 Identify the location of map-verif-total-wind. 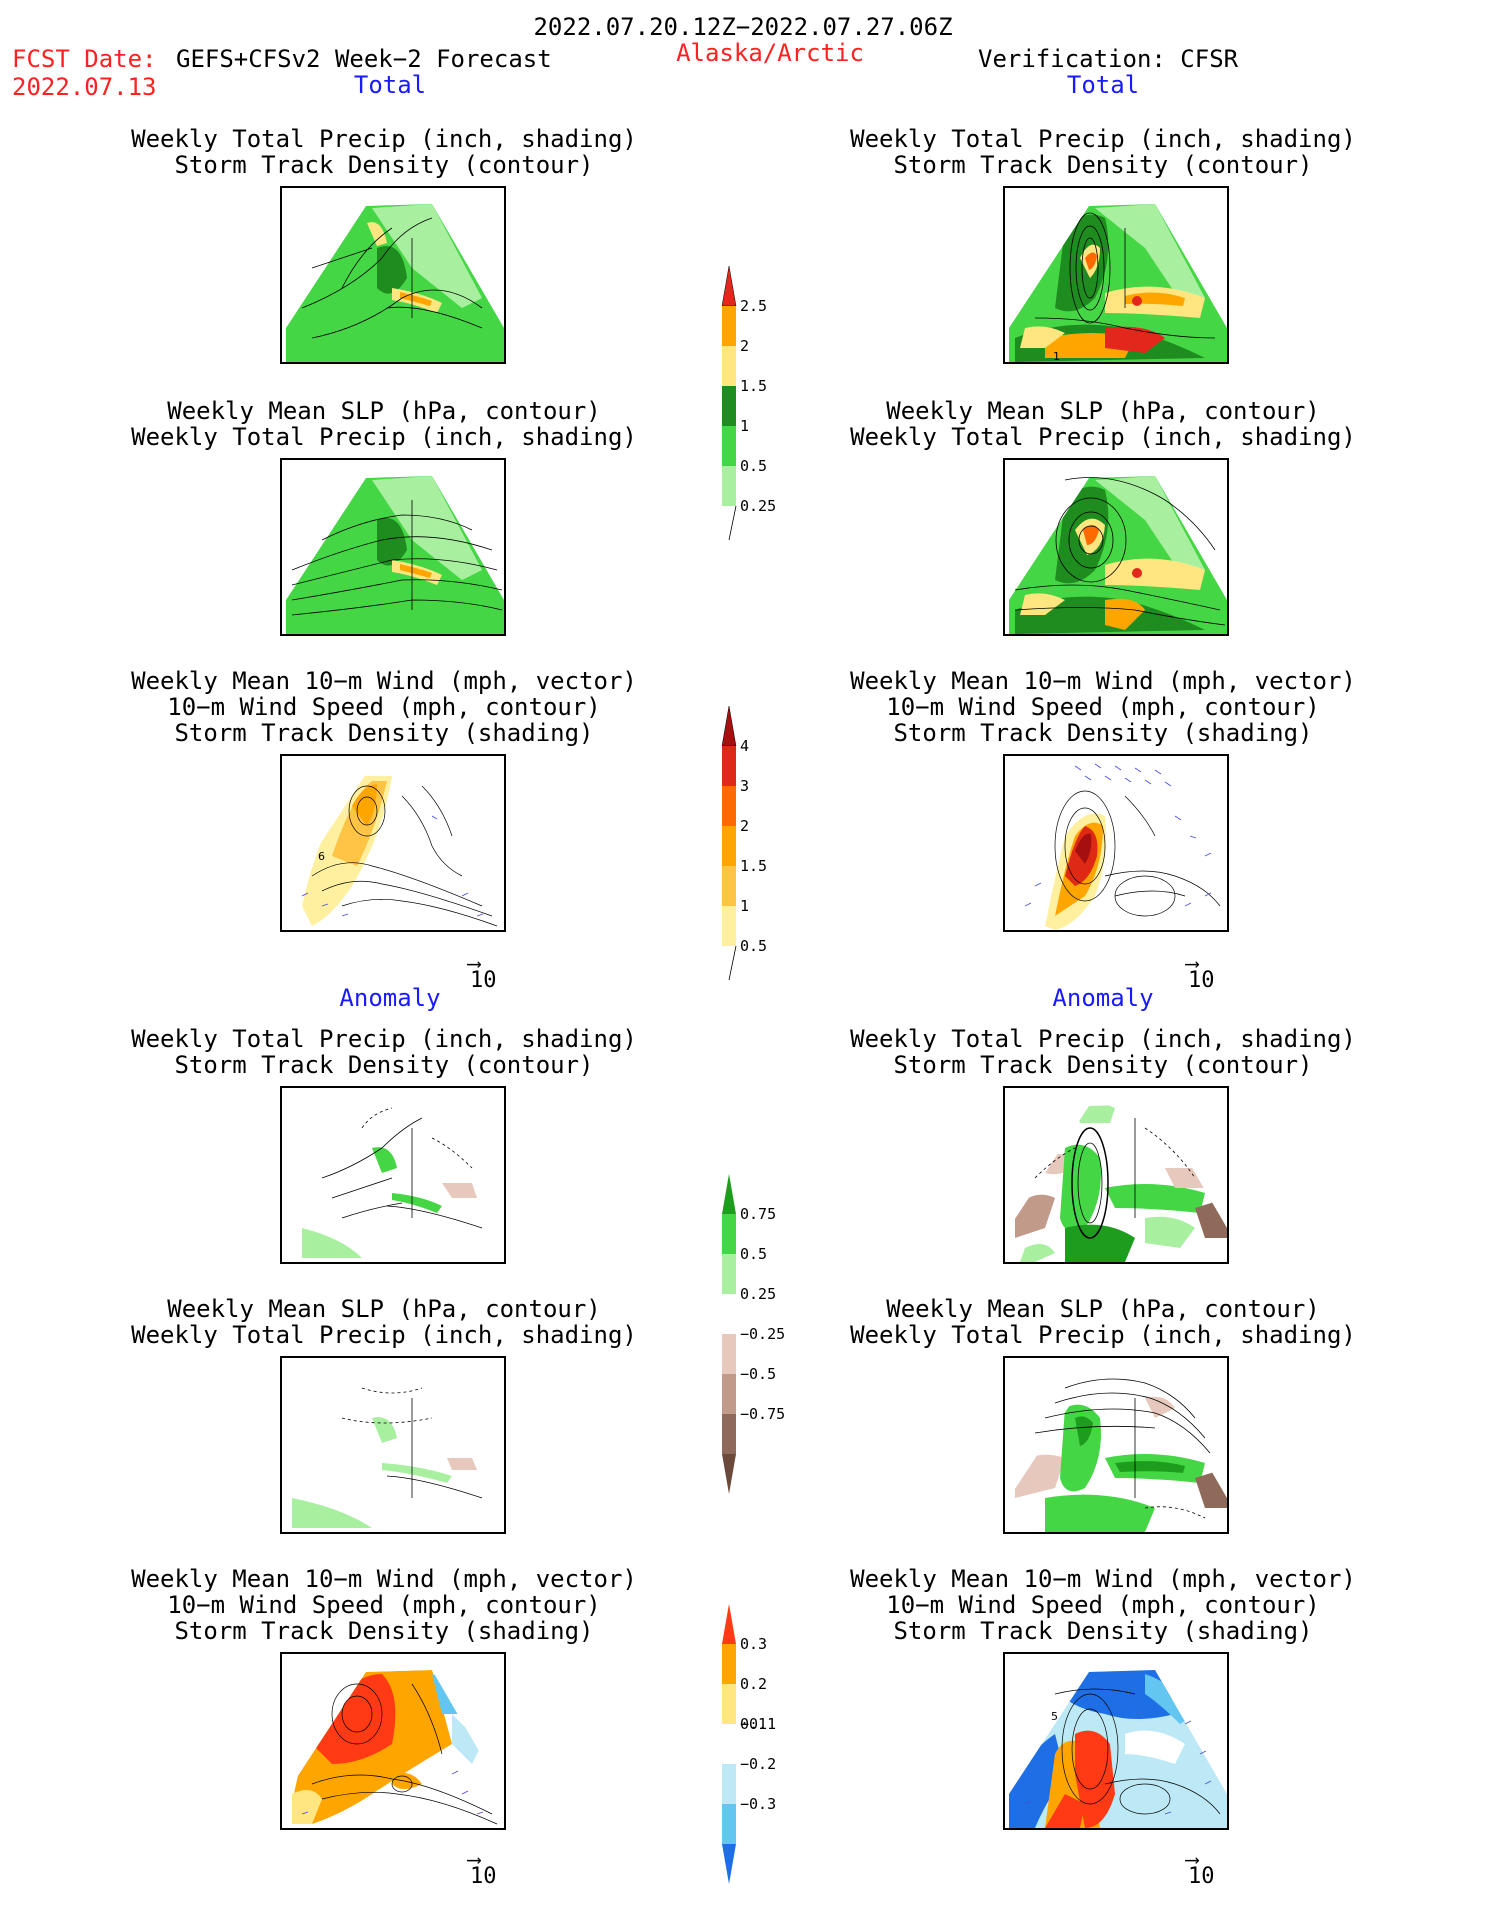
(1116, 843).